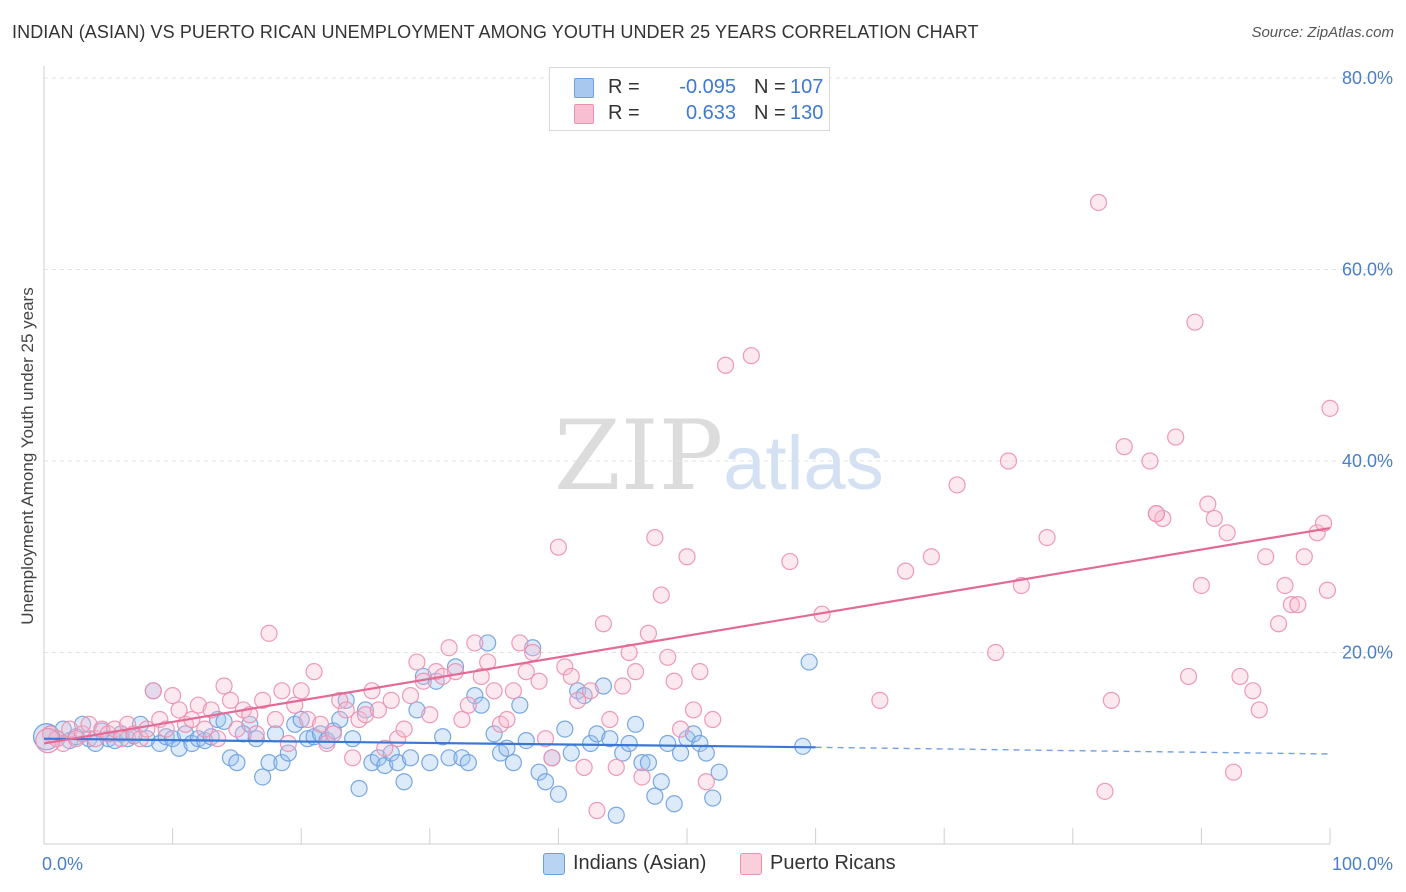 The width and height of the screenshot is (1406, 892). What do you see at coordinates (751, 864) in the screenshot?
I see `bottom-legend-swatch-puerto-ricans` at bounding box center [751, 864].